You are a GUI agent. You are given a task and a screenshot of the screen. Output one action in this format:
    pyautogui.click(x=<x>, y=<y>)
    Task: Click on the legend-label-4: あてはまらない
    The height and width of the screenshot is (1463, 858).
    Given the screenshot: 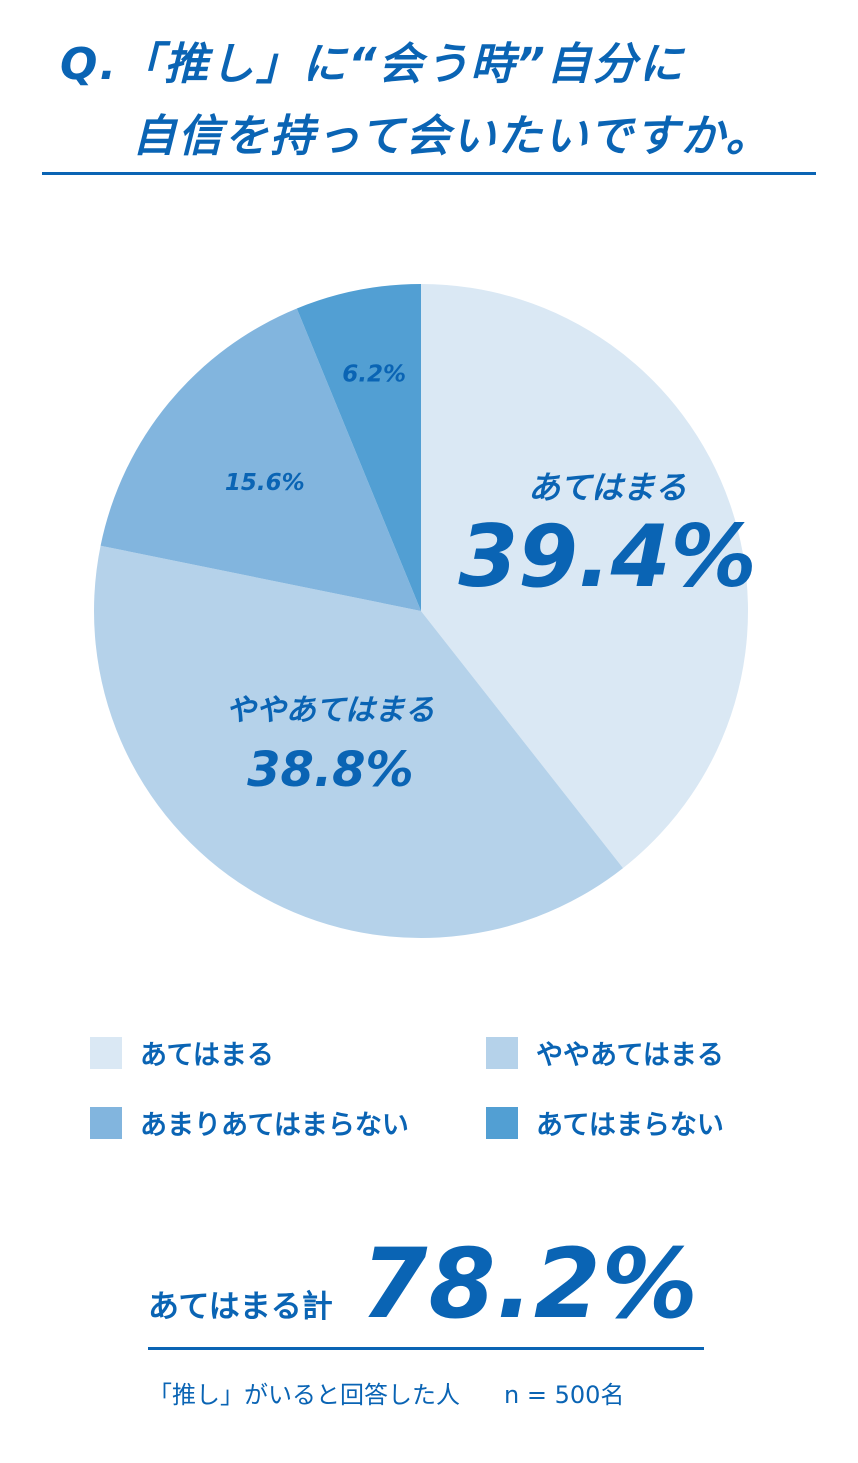 What is the action you would take?
    pyautogui.click(x=630, y=1125)
    